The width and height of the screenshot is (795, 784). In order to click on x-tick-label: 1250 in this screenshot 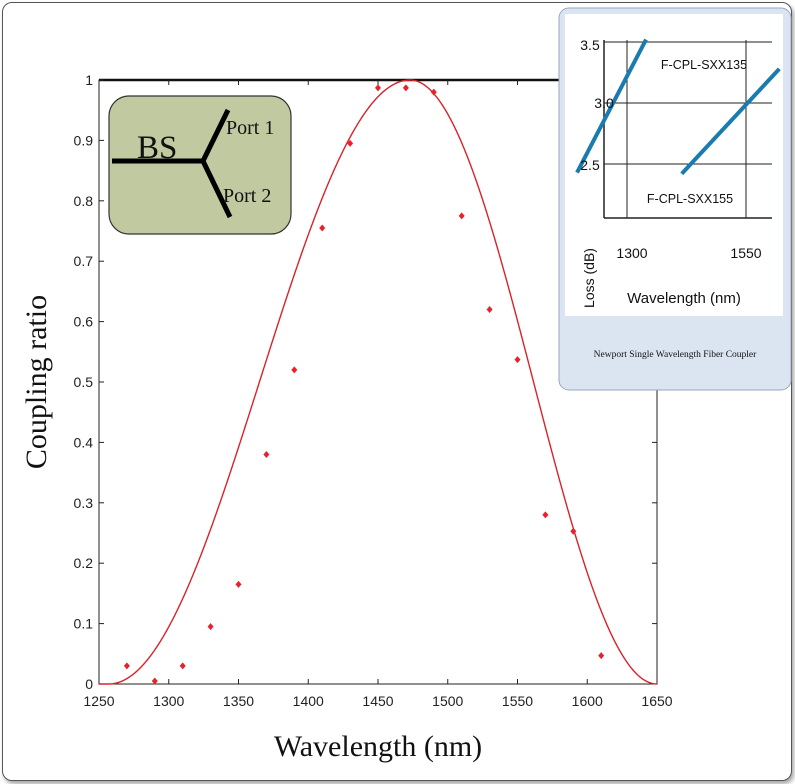, I will do `click(98, 701)`.